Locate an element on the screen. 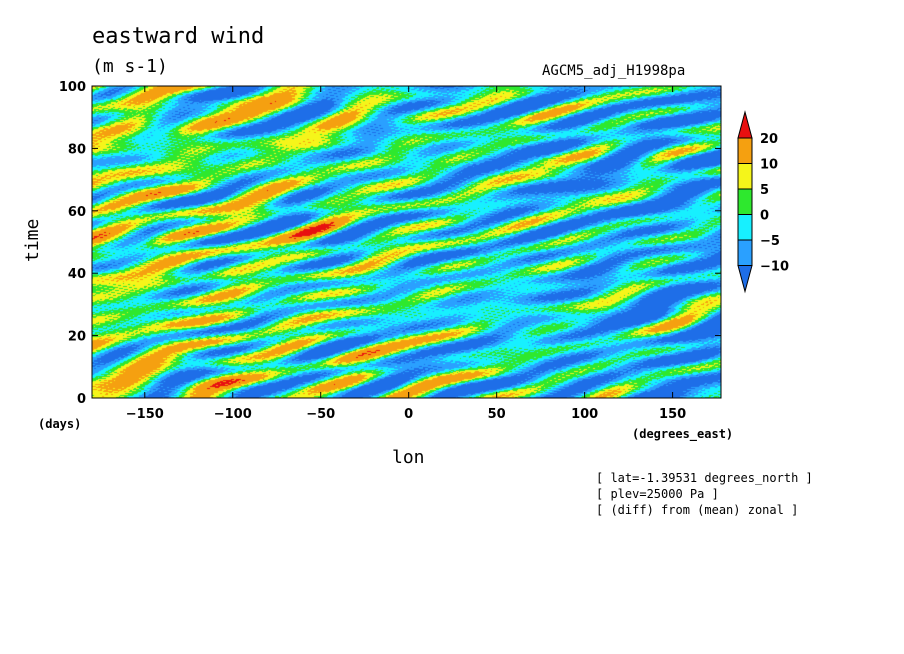 The width and height of the screenshot is (904, 654). y-tick-label: 40 is located at coordinates (77, 274).